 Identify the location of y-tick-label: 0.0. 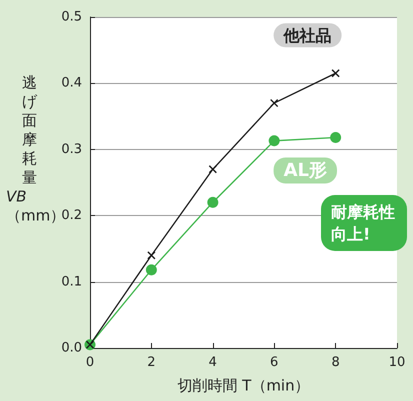
(71, 348).